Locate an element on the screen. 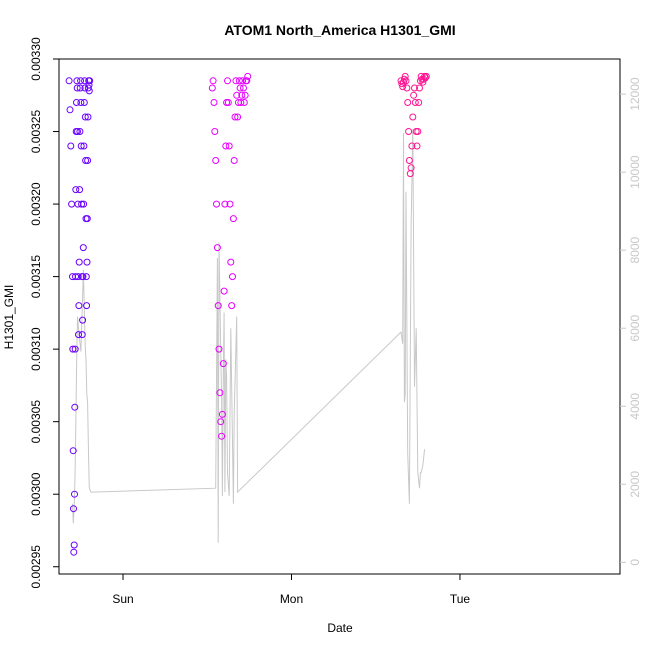  y-right-tick-label: 6000 is located at coordinates (635, 328).